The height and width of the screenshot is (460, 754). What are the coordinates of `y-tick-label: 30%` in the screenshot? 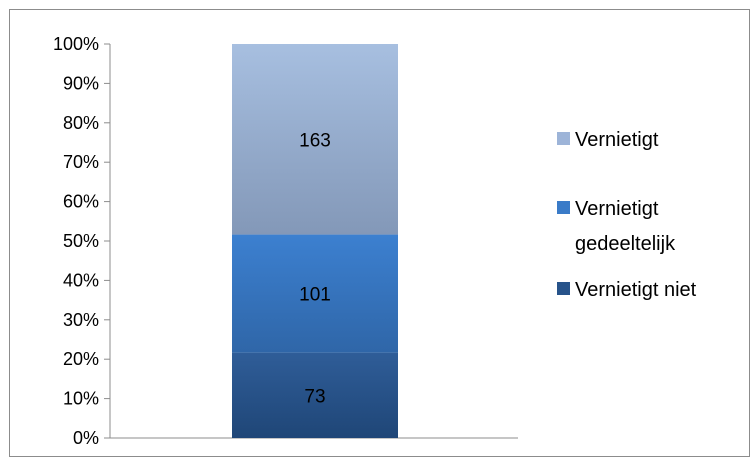 It's located at (81, 320).